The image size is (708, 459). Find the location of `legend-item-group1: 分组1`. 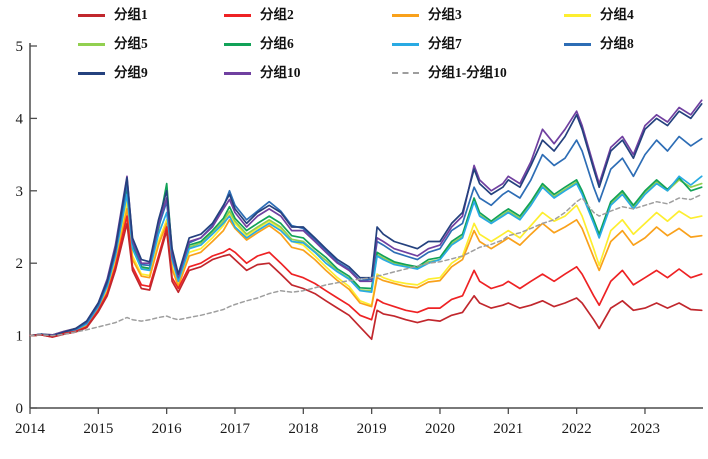

legend-item-group1: 分组1 is located at coordinates (113, 15).